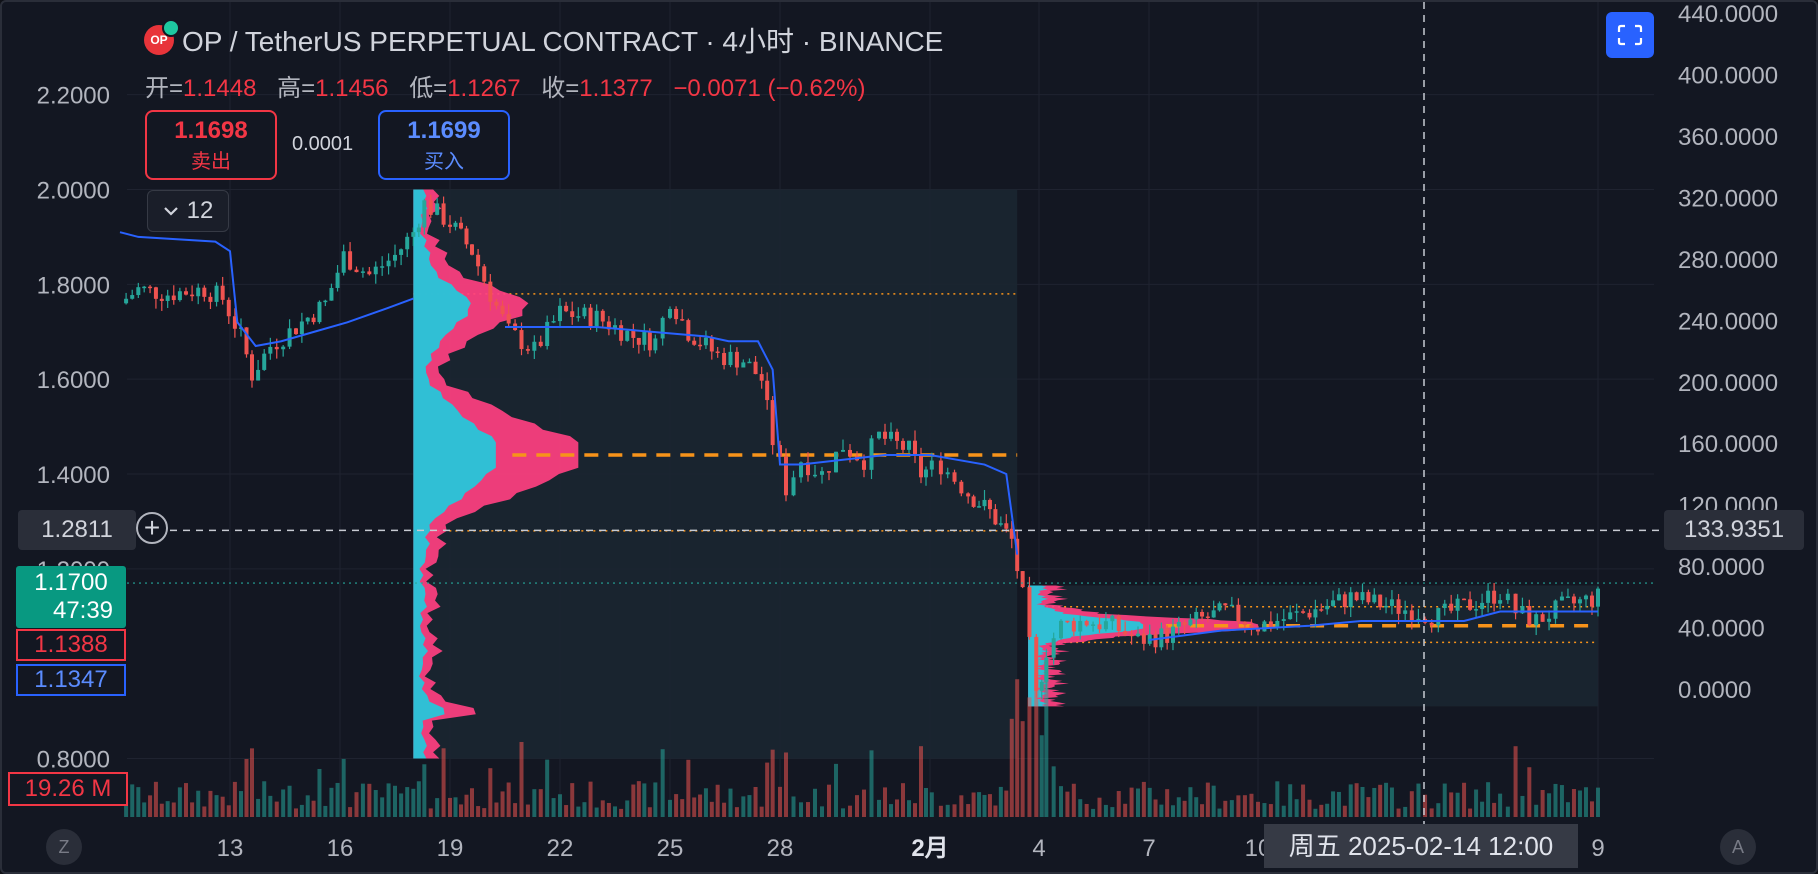 This screenshot has height=874, width=1818. I want to click on right-axis-tick: 280.0000, so click(1728, 260).